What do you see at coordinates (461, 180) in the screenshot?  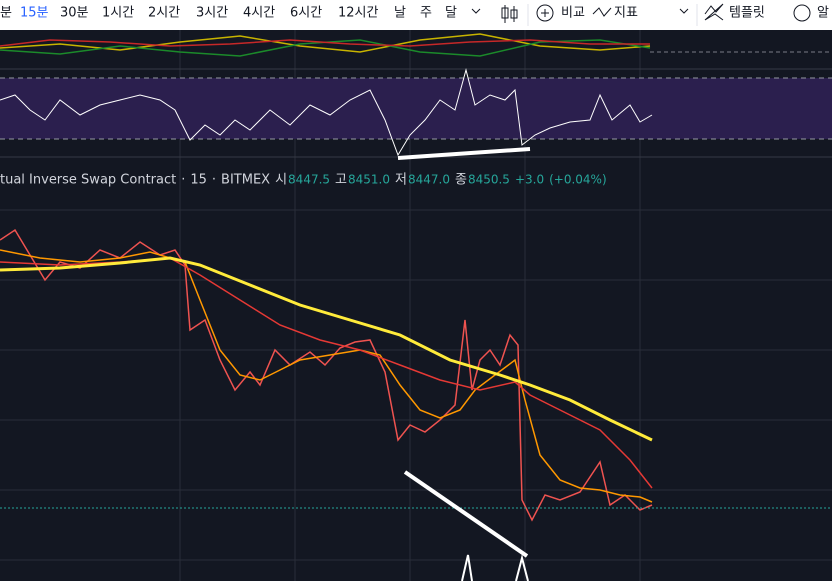 I see `legend-close-label: 종` at bounding box center [461, 180].